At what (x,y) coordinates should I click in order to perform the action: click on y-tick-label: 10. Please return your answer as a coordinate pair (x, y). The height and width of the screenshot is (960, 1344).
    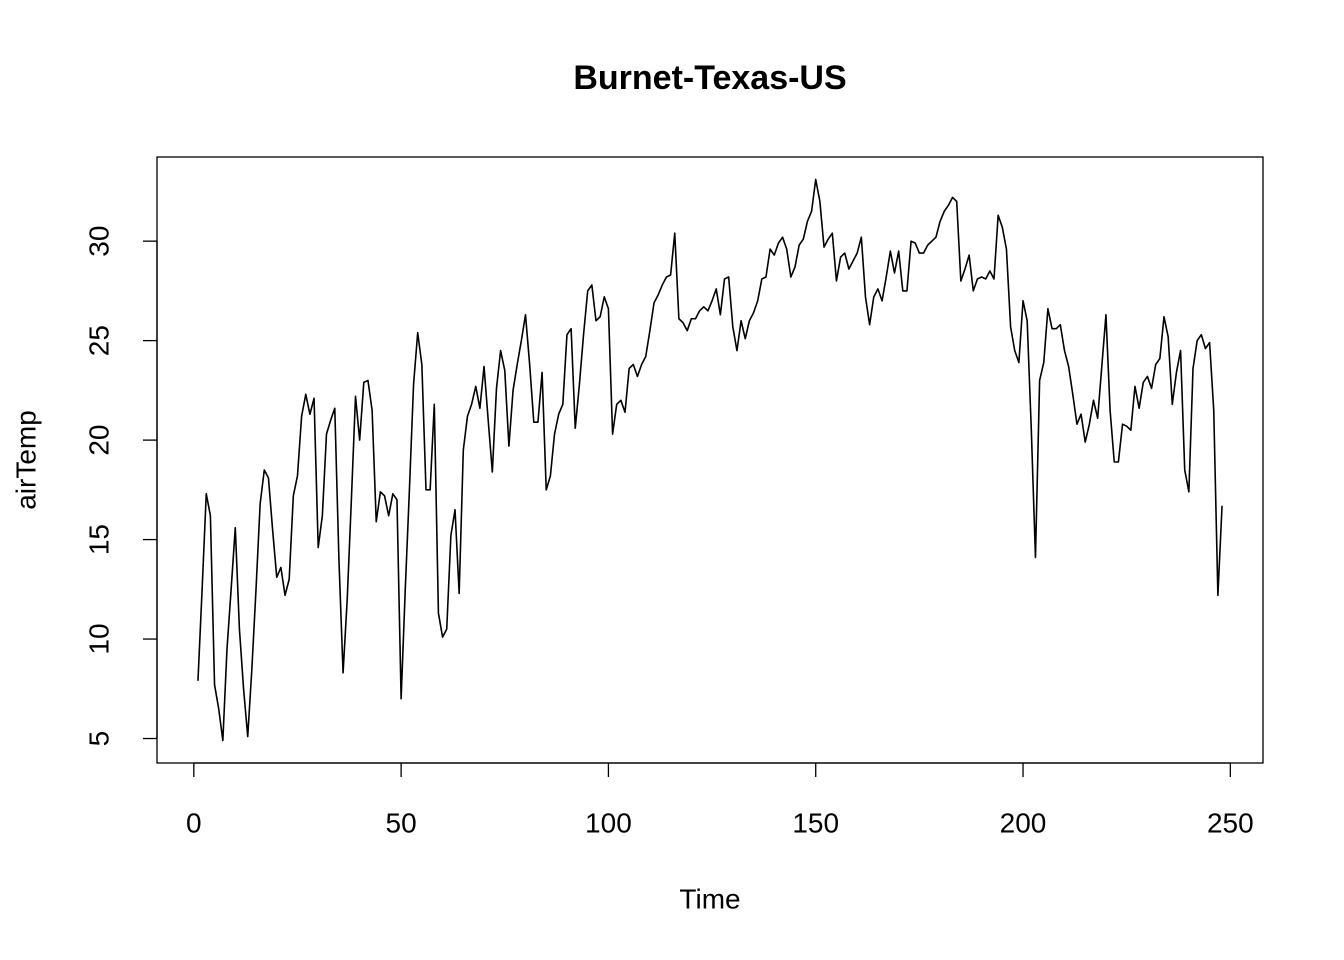
    Looking at the image, I should click on (98, 638).